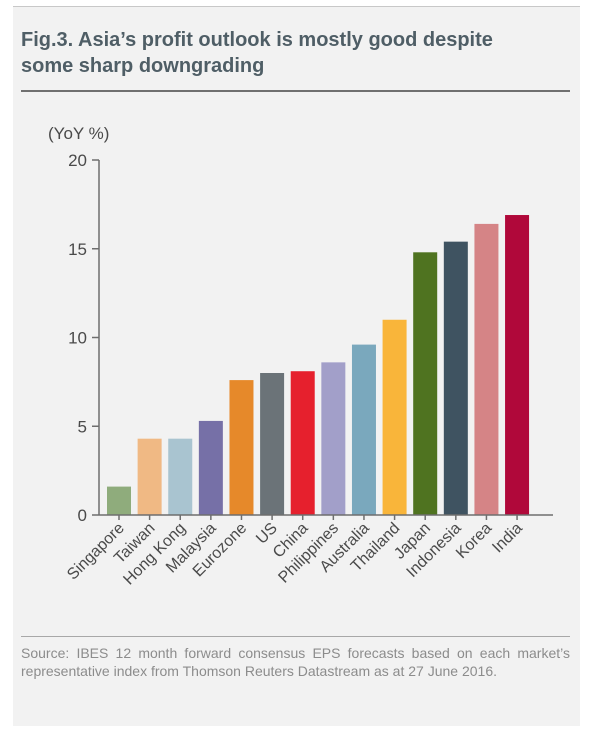  What do you see at coordinates (507, 538) in the screenshot?
I see `x-tick-label: India` at bounding box center [507, 538].